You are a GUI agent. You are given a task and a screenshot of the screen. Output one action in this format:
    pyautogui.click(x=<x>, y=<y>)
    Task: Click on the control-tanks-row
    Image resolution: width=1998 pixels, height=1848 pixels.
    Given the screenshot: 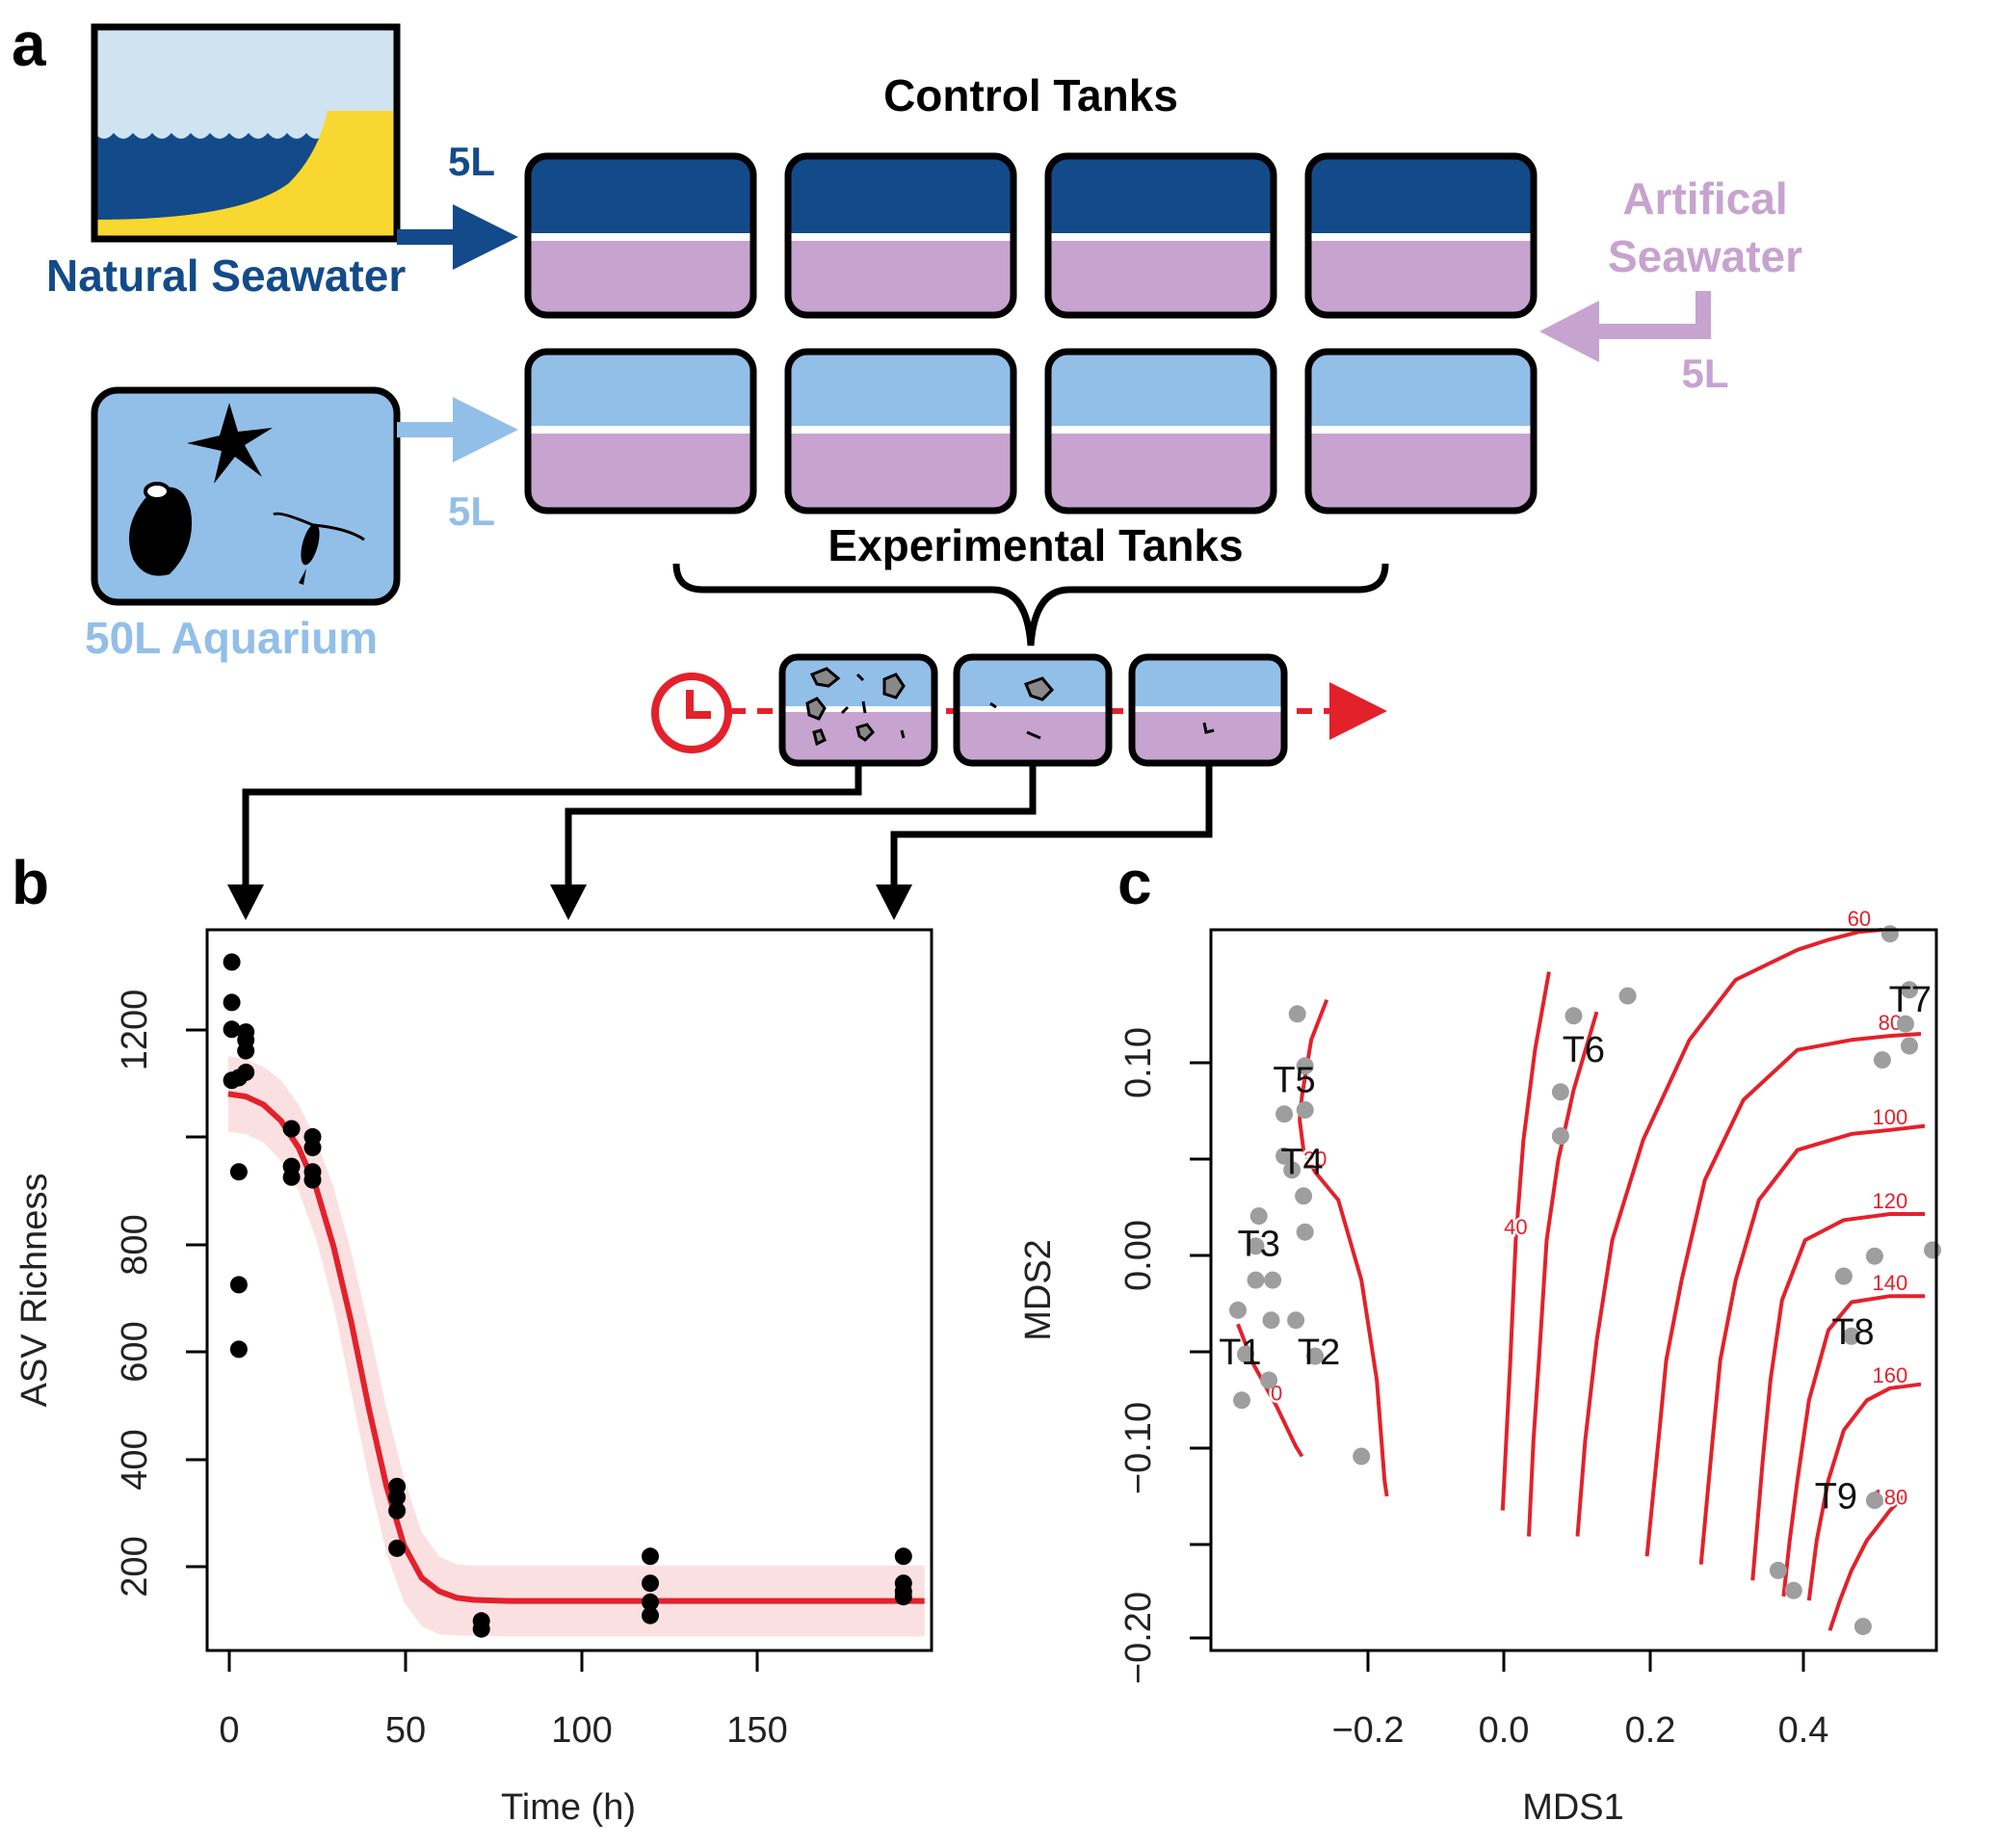 What is the action you would take?
    pyautogui.click(x=1031, y=235)
    